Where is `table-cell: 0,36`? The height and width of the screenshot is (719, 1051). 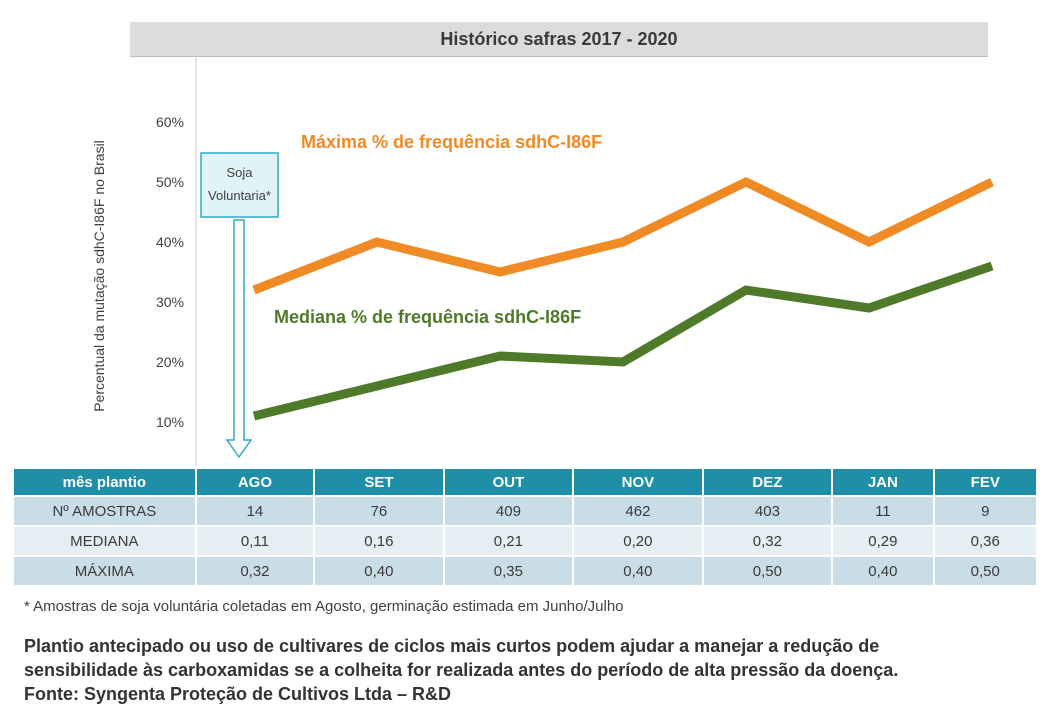 table-cell: 0,36 is located at coordinates (985, 541).